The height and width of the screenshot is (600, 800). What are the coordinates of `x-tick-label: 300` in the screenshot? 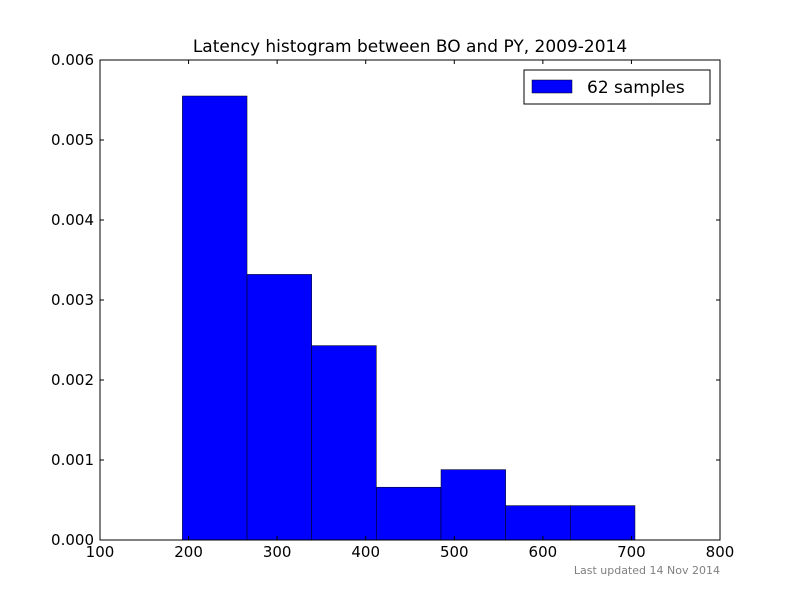 It's located at (277, 552).